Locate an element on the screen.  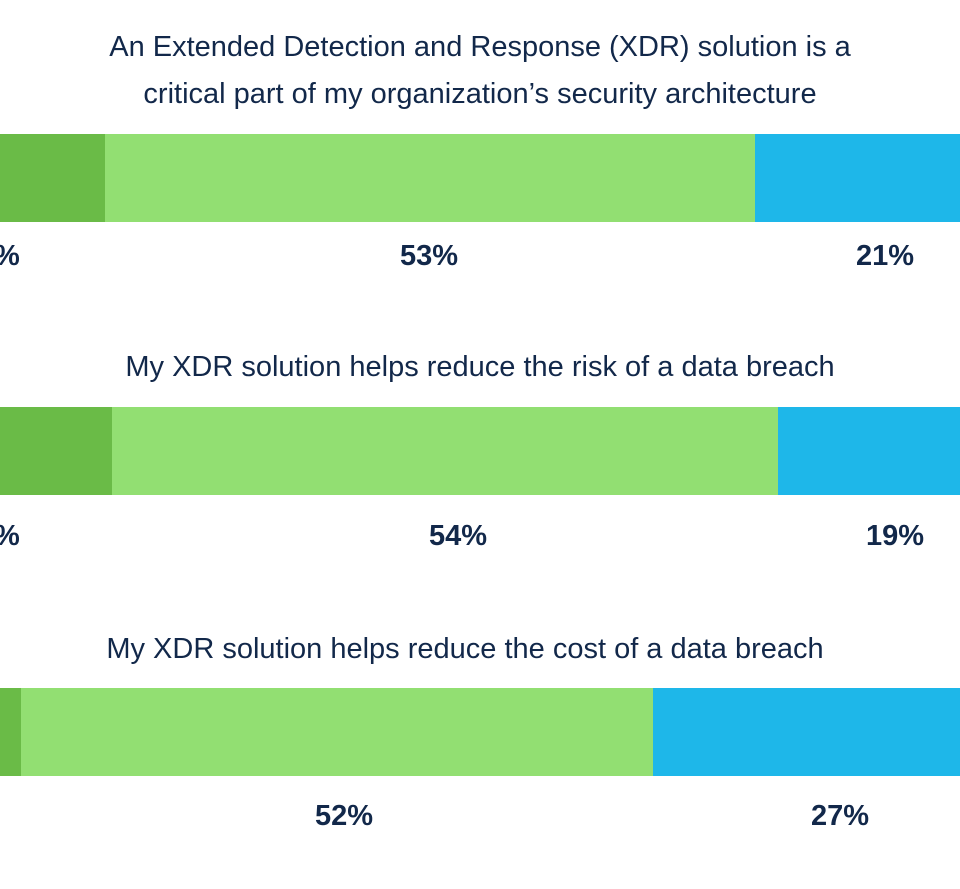
bar-2-label-agree: 54% is located at coordinates (458, 536).